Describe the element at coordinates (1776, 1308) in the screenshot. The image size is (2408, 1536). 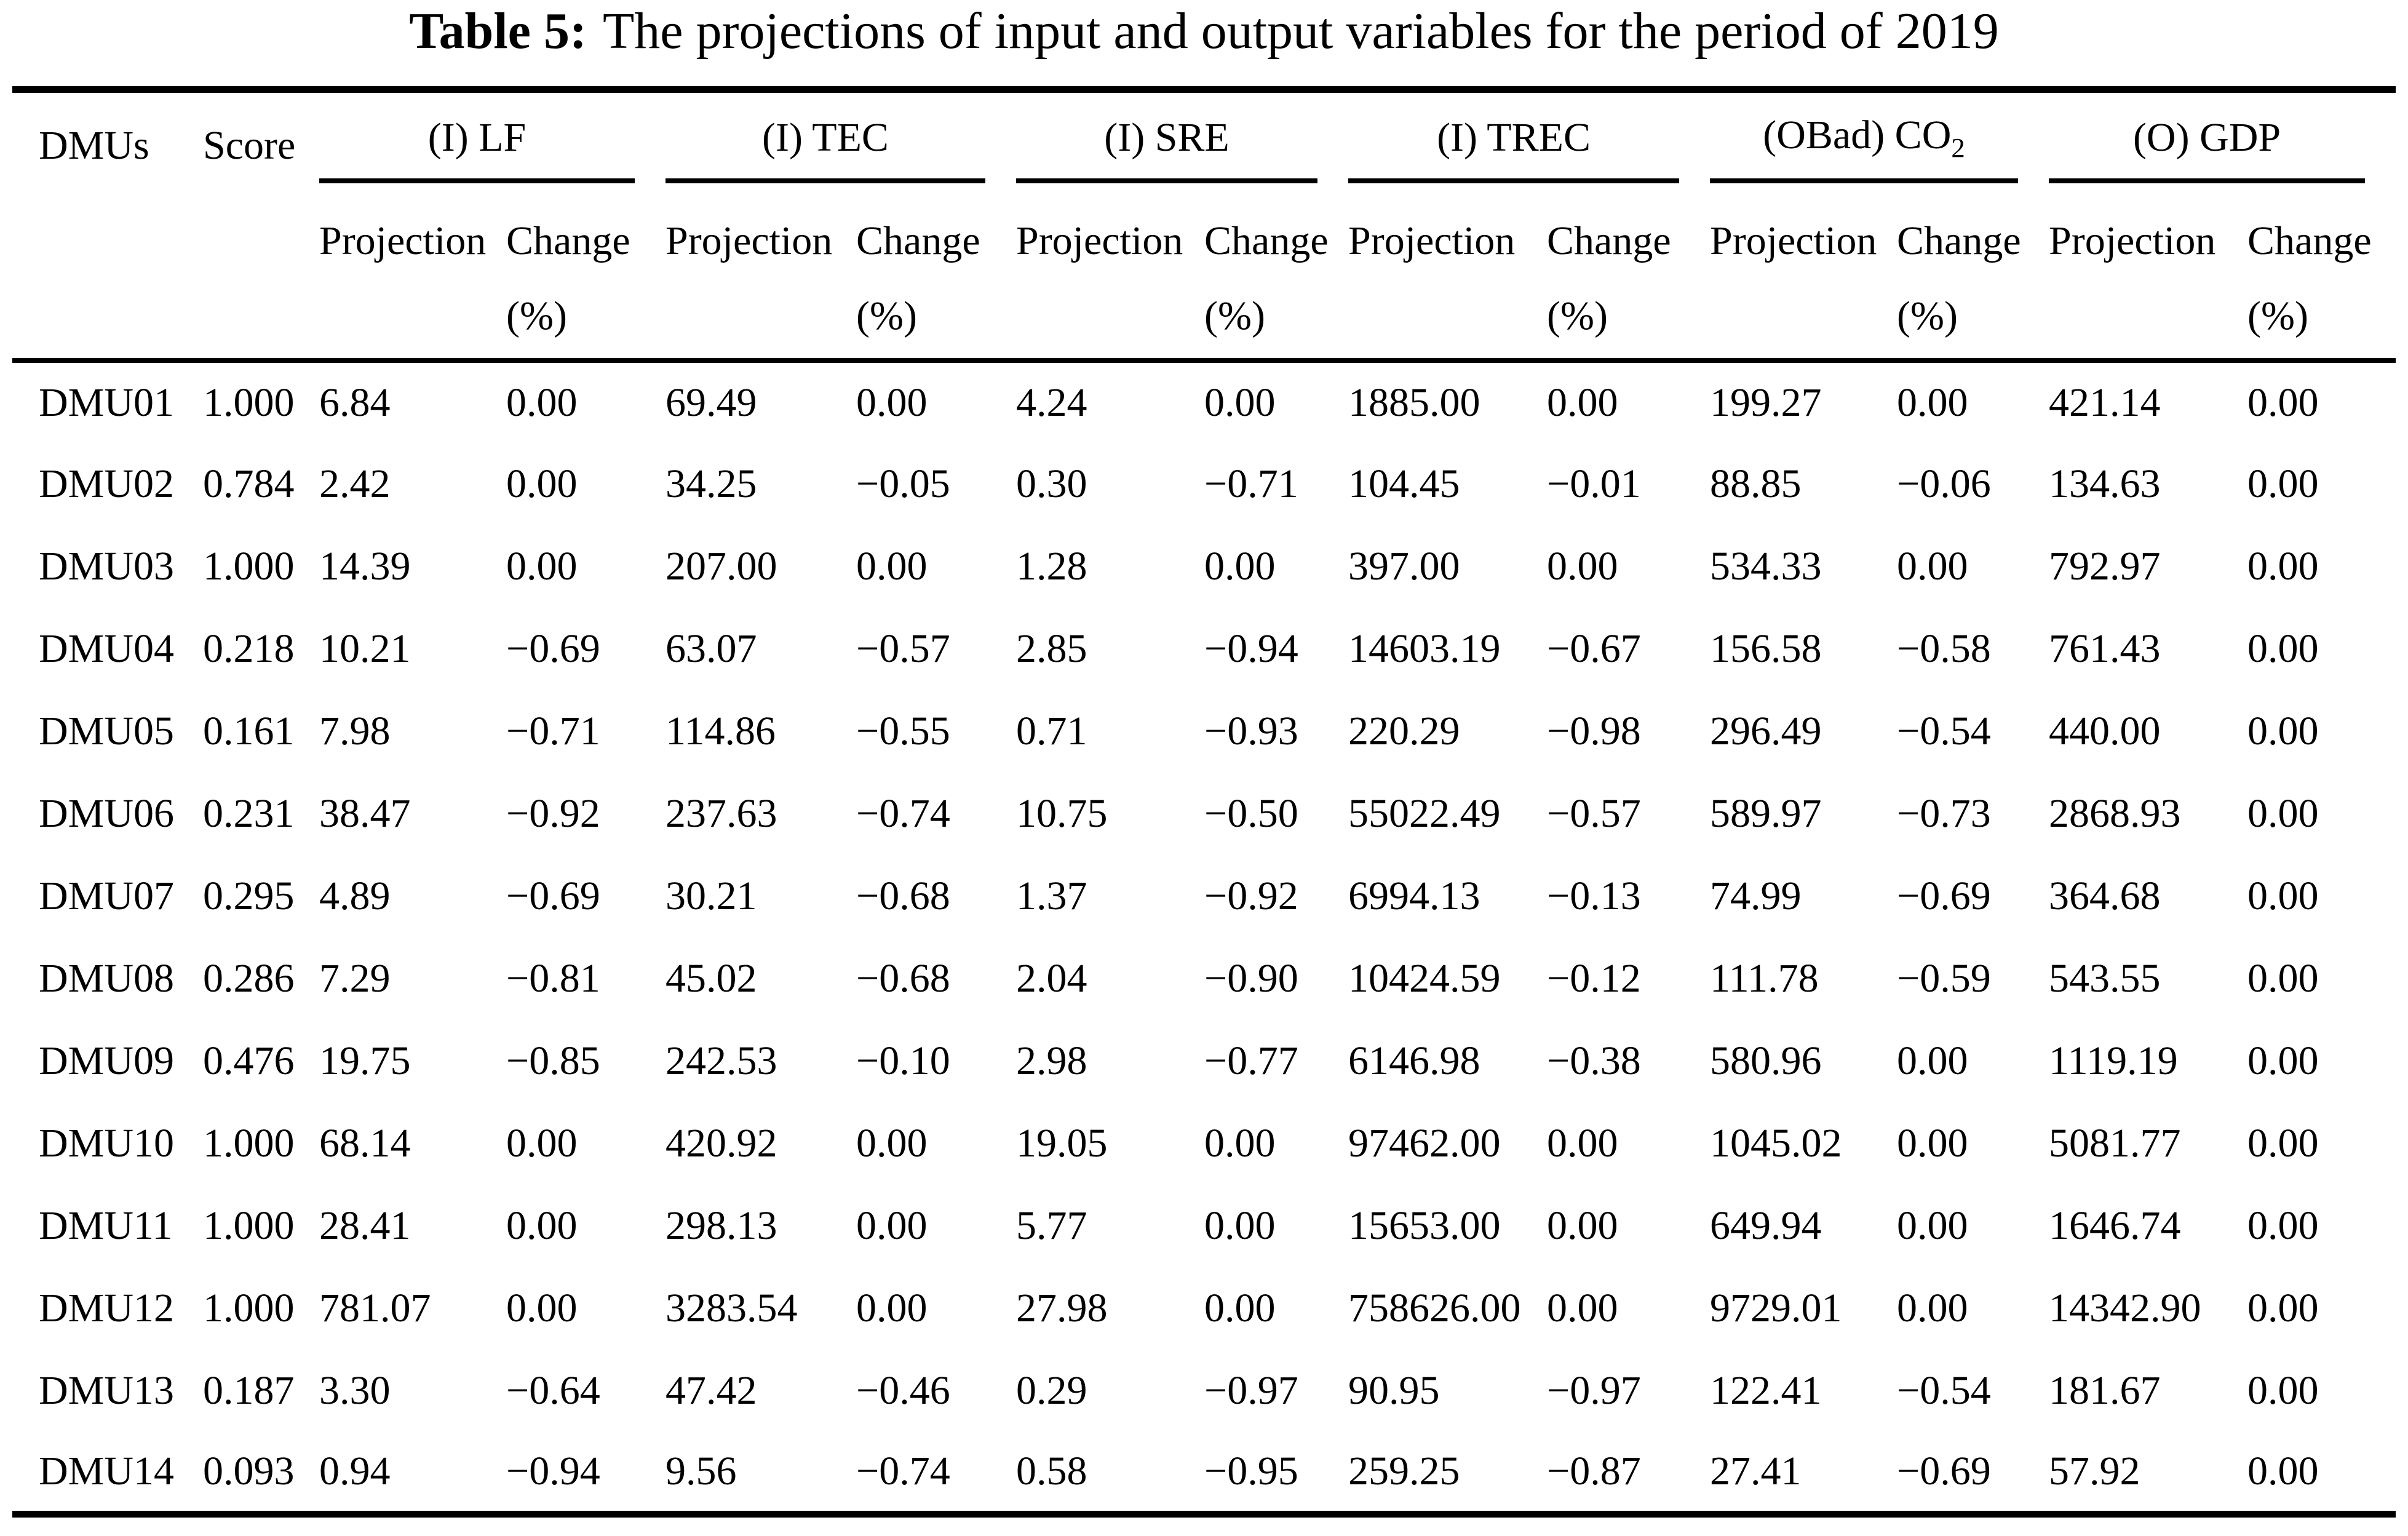
I see `cell-co2-projection: 9729.01` at that location.